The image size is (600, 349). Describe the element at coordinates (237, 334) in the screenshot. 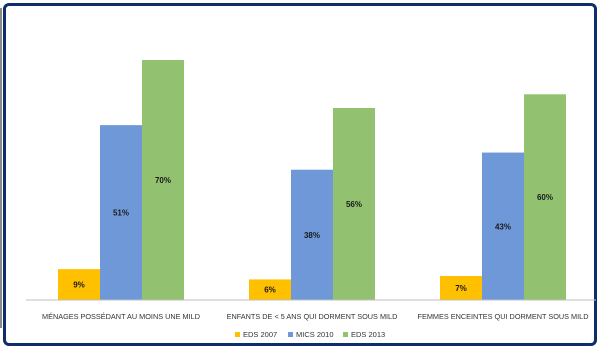

I see `legend-swatch-eds-2007` at that location.